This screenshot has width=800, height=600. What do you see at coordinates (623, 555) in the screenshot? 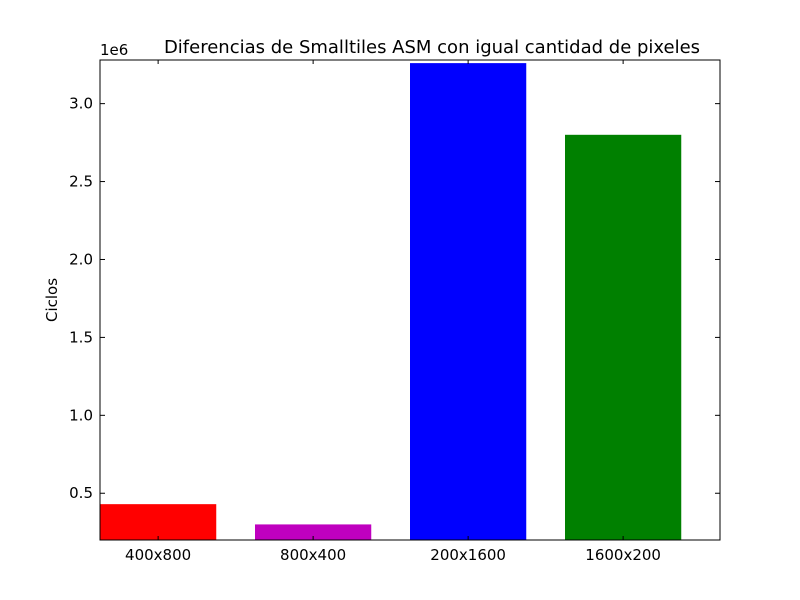
I see `x-tick-label: 1600x200` at bounding box center [623, 555].